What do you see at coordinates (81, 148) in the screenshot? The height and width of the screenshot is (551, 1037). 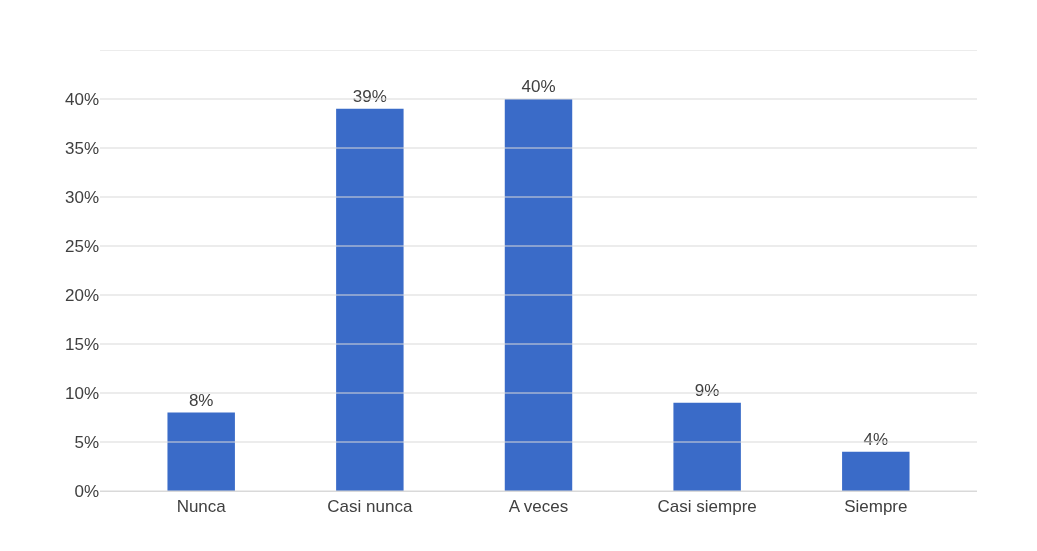 I see `y-tick-label: 35%` at bounding box center [81, 148].